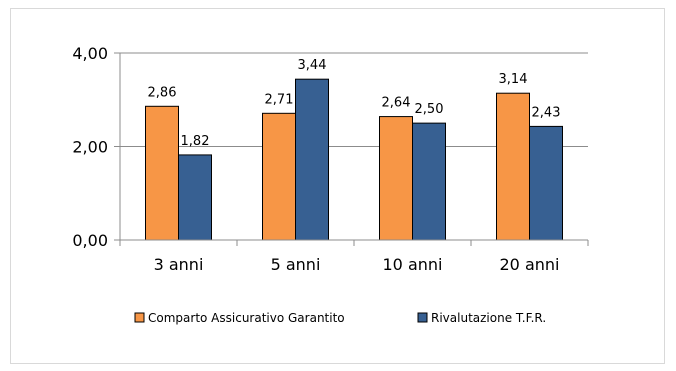  What do you see at coordinates (312, 65) in the screenshot?
I see `data-label: 3,44` at bounding box center [312, 65].